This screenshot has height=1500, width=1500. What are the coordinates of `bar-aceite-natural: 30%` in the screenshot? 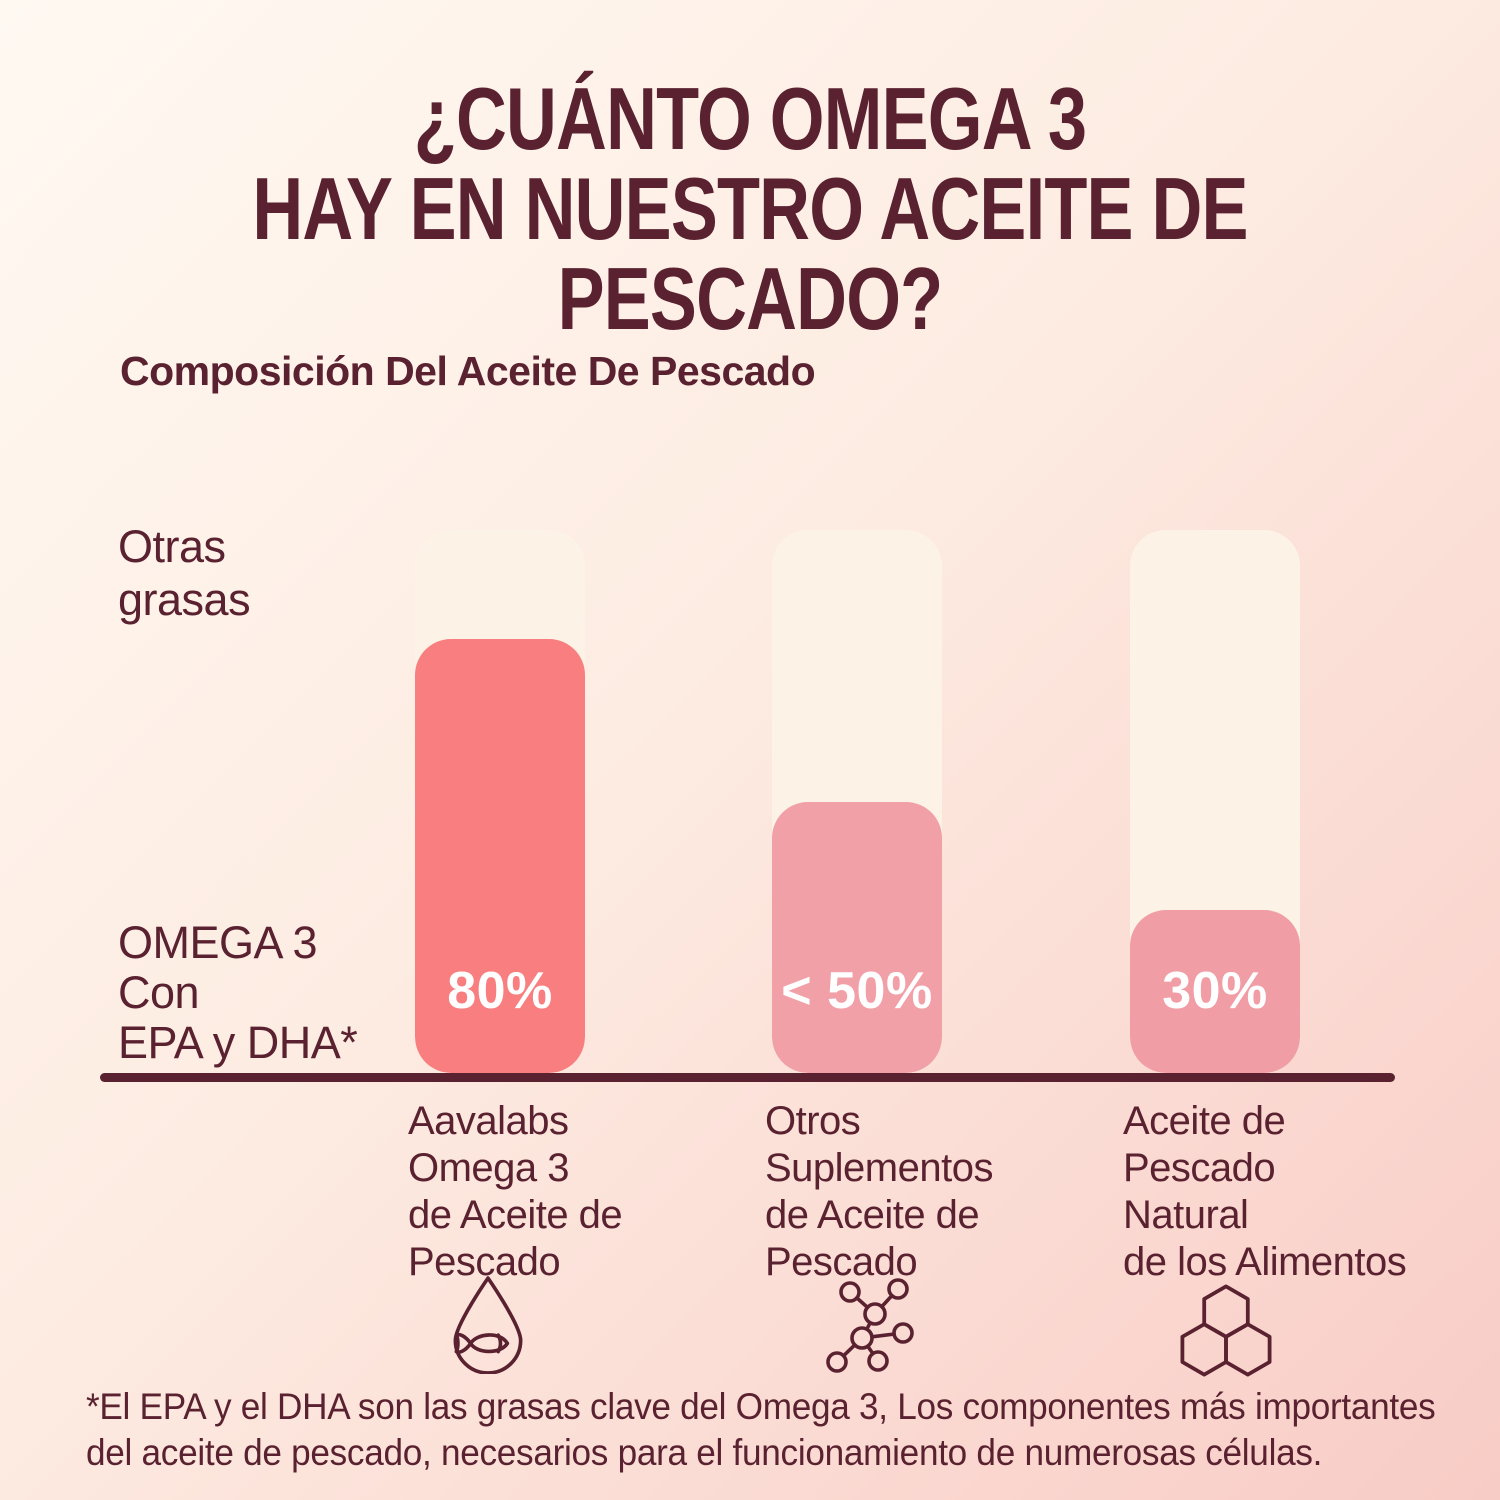 It's located at (1215, 801).